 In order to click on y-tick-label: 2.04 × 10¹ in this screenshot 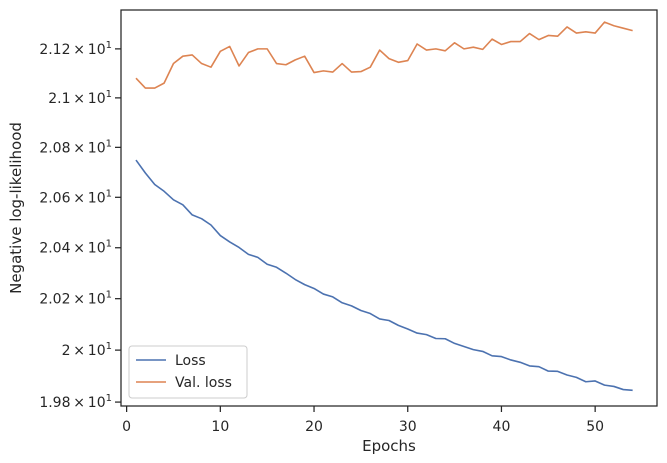, I will do `click(75, 248)`.